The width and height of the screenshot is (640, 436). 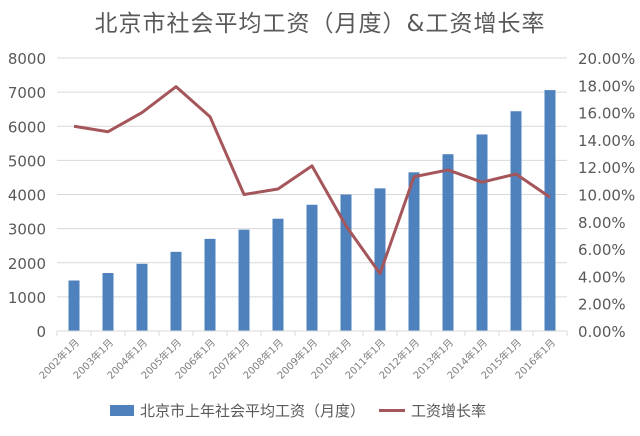 What do you see at coordinates (606, 86) in the screenshot?
I see `right-axis-tick: 18.00%` at bounding box center [606, 86].